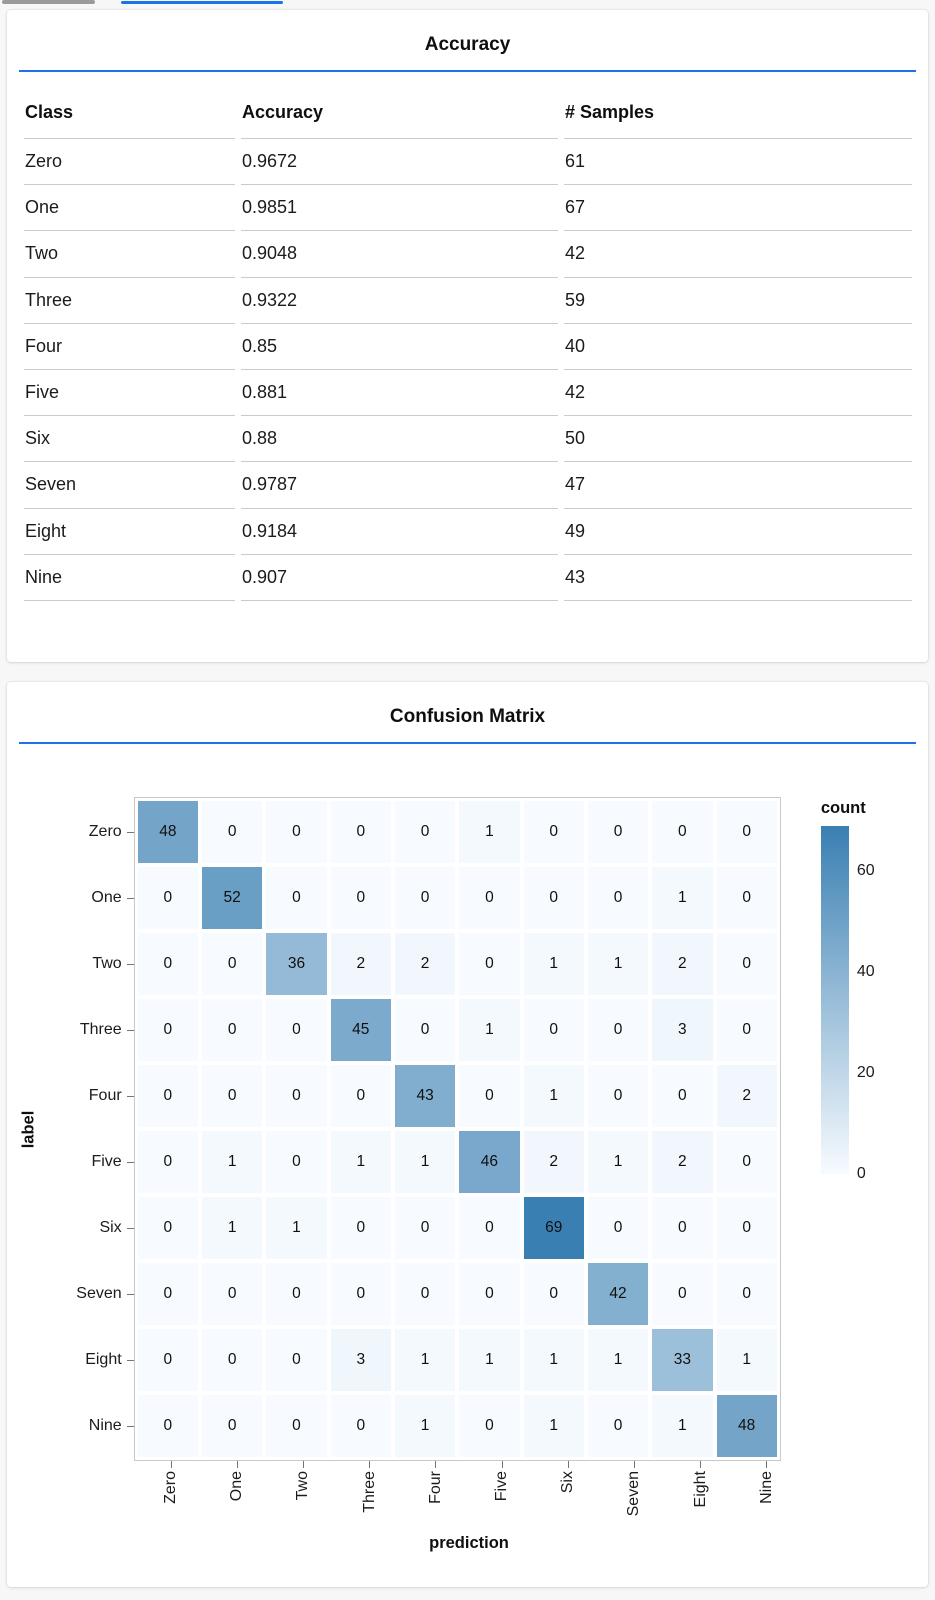 Image resolution: width=935 pixels, height=1600 pixels. I want to click on x-tick-label: Five, so click(502, 1488).